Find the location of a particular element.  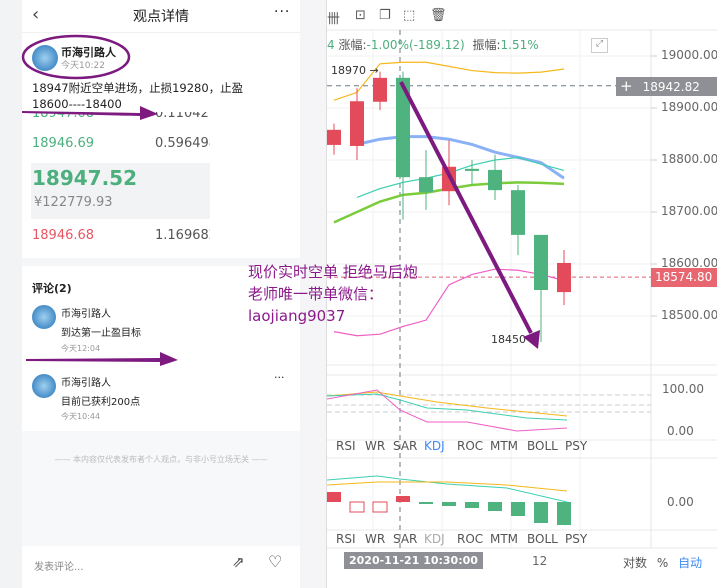

ask-amount: 0.596498 is located at coordinates (182, 143).